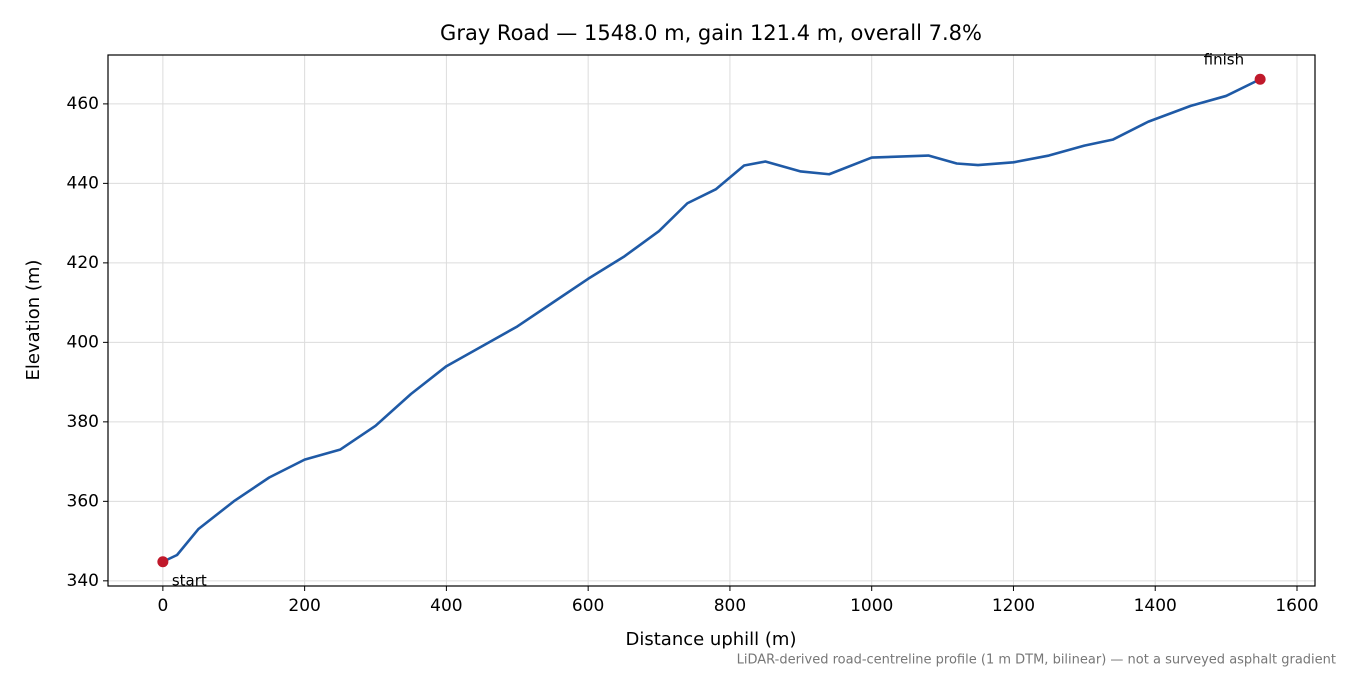 This screenshot has width=1350, height=675. I want to click on y-axis-label: Elevation (m), so click(33, 320).